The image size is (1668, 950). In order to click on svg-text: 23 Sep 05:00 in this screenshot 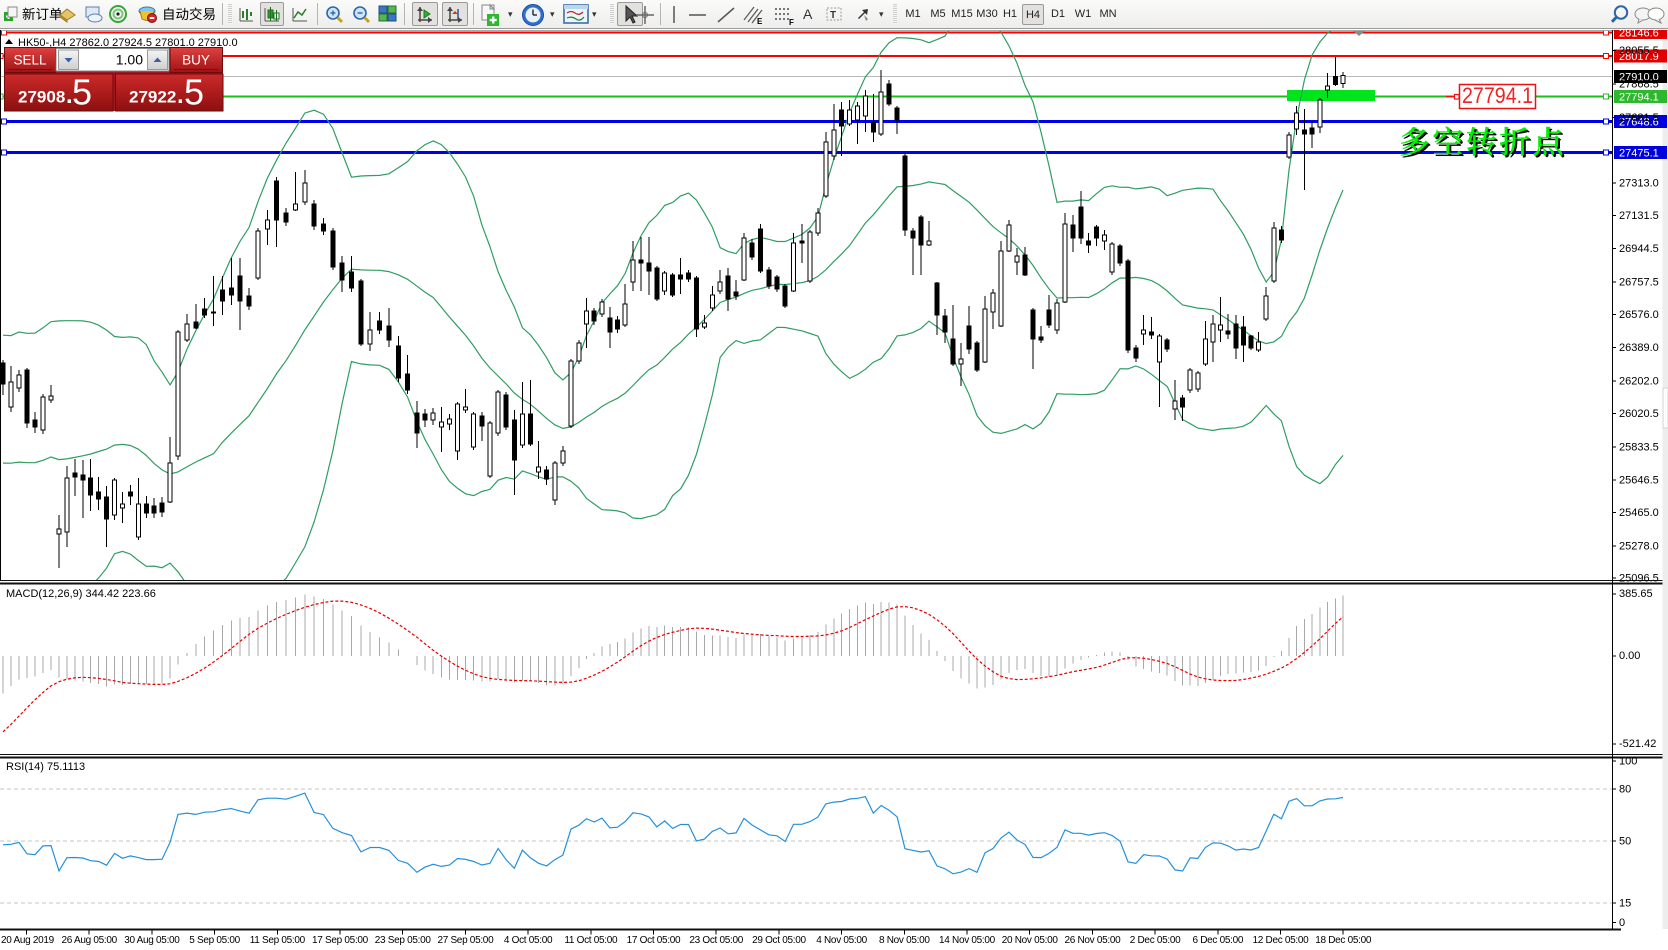, I will do `click(403, 940)`.